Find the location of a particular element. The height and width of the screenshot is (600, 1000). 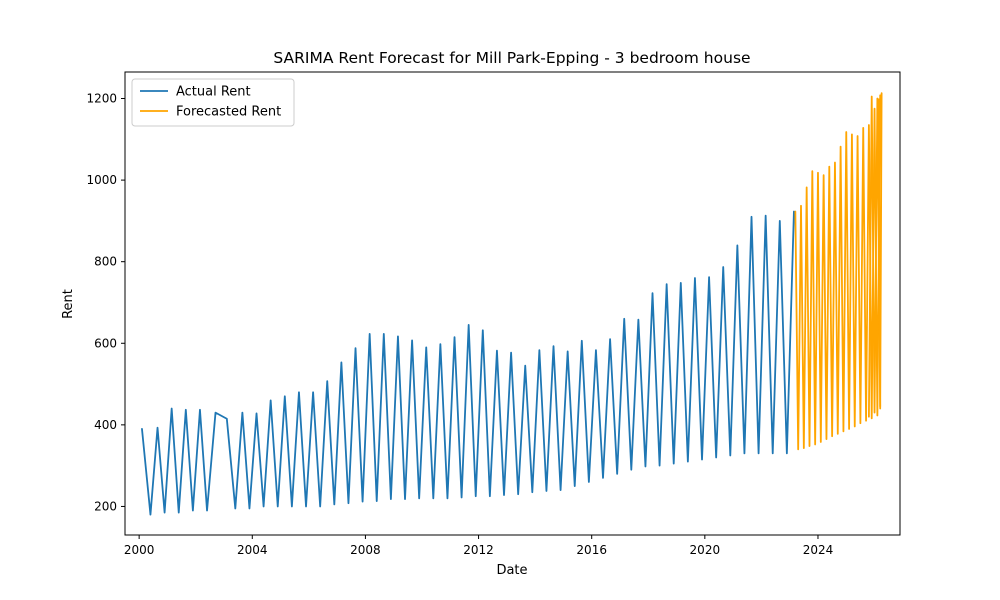

y-tick-label: 800 is located at coordinates (105, 262).